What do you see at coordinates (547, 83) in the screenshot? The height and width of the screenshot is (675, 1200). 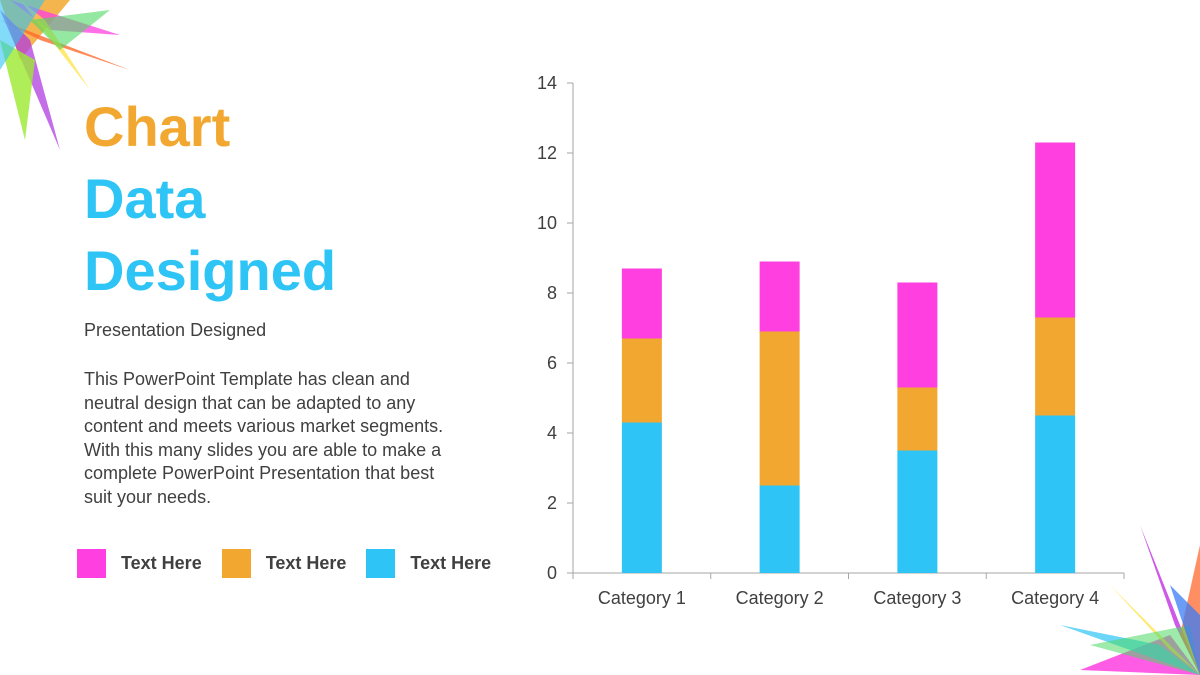 I see `y-tick-label: 14` at bounding box center [547, 83].